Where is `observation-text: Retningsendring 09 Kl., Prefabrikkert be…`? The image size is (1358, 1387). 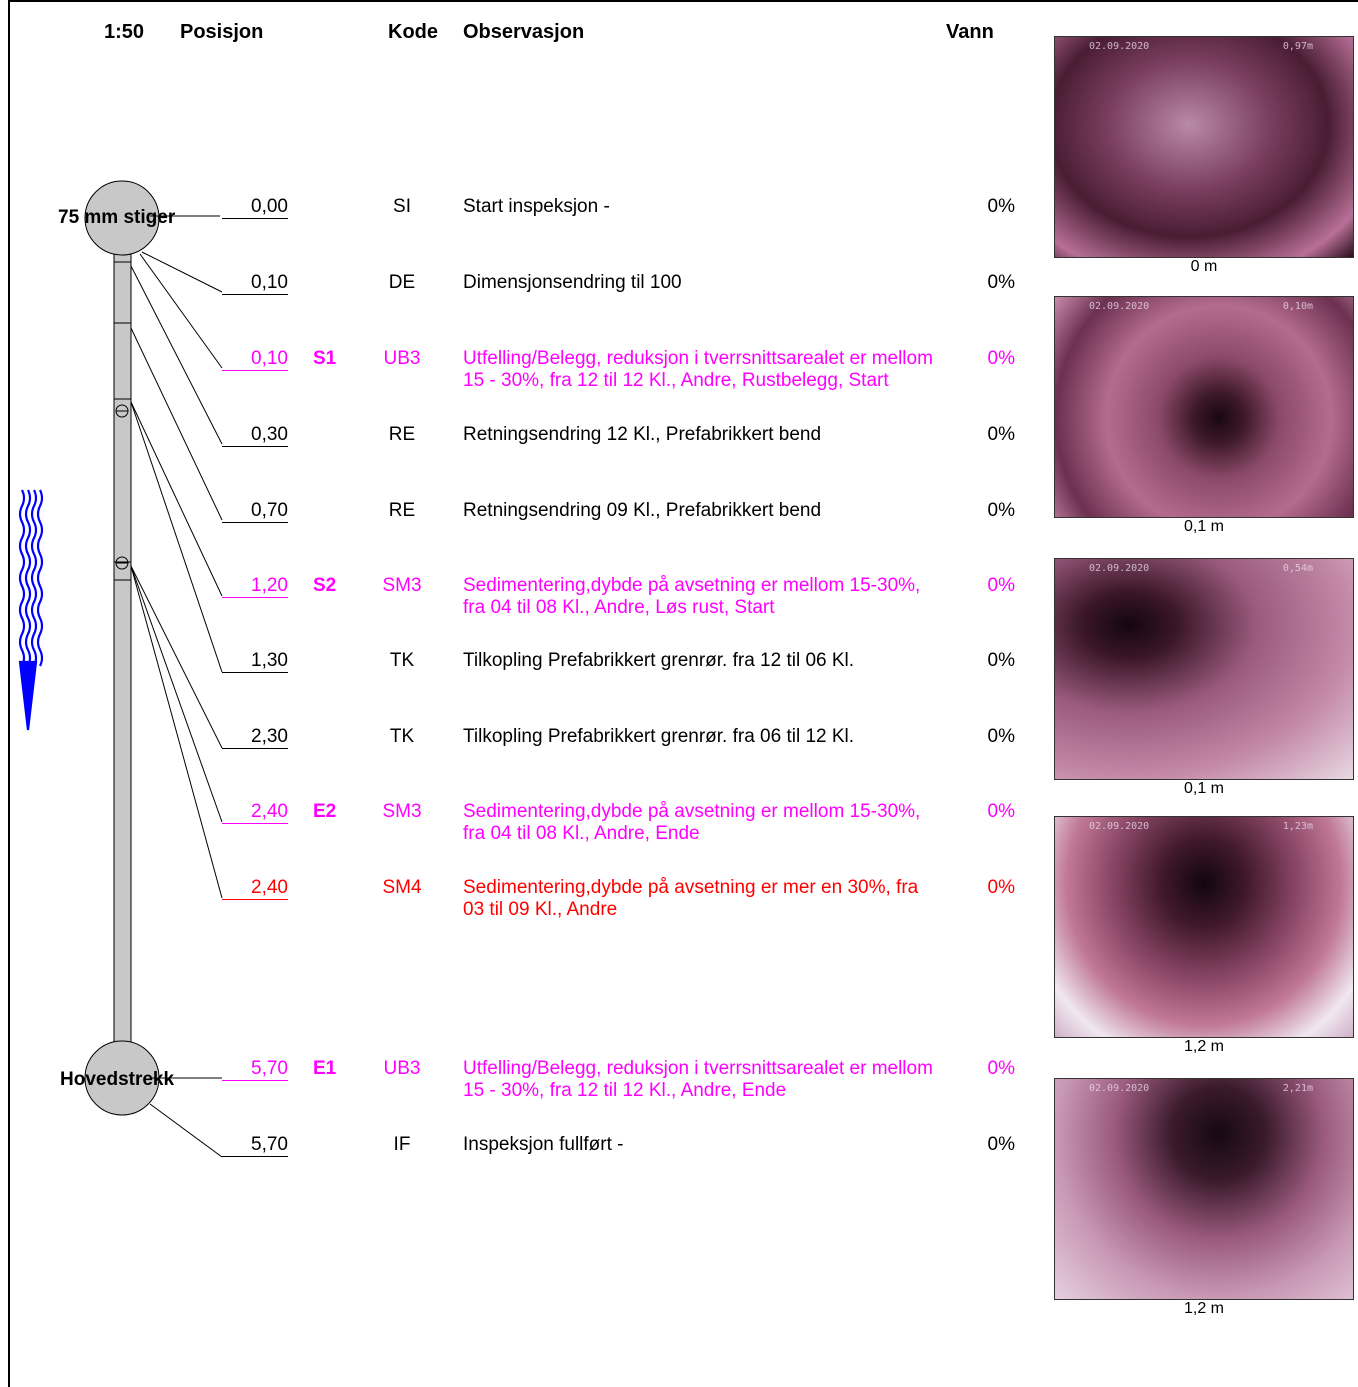
observation-text: Retningsendring 09 Kl., Prefabrikkert be… is located at coordinates (642, 510).